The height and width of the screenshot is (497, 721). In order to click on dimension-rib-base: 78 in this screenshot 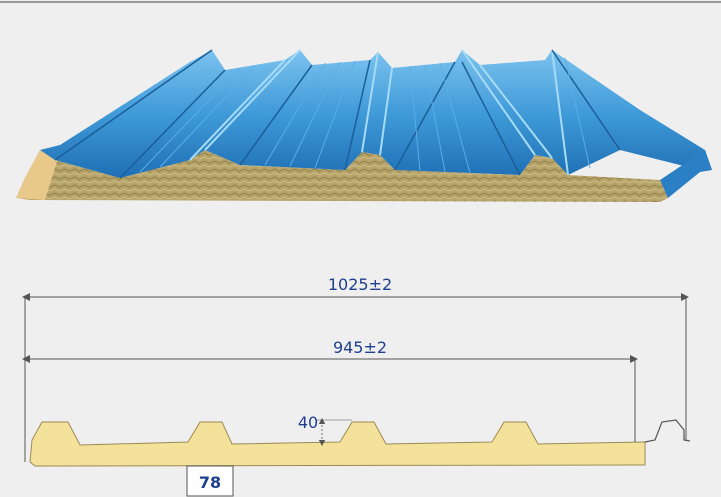, I will do `click(210, 481)`.